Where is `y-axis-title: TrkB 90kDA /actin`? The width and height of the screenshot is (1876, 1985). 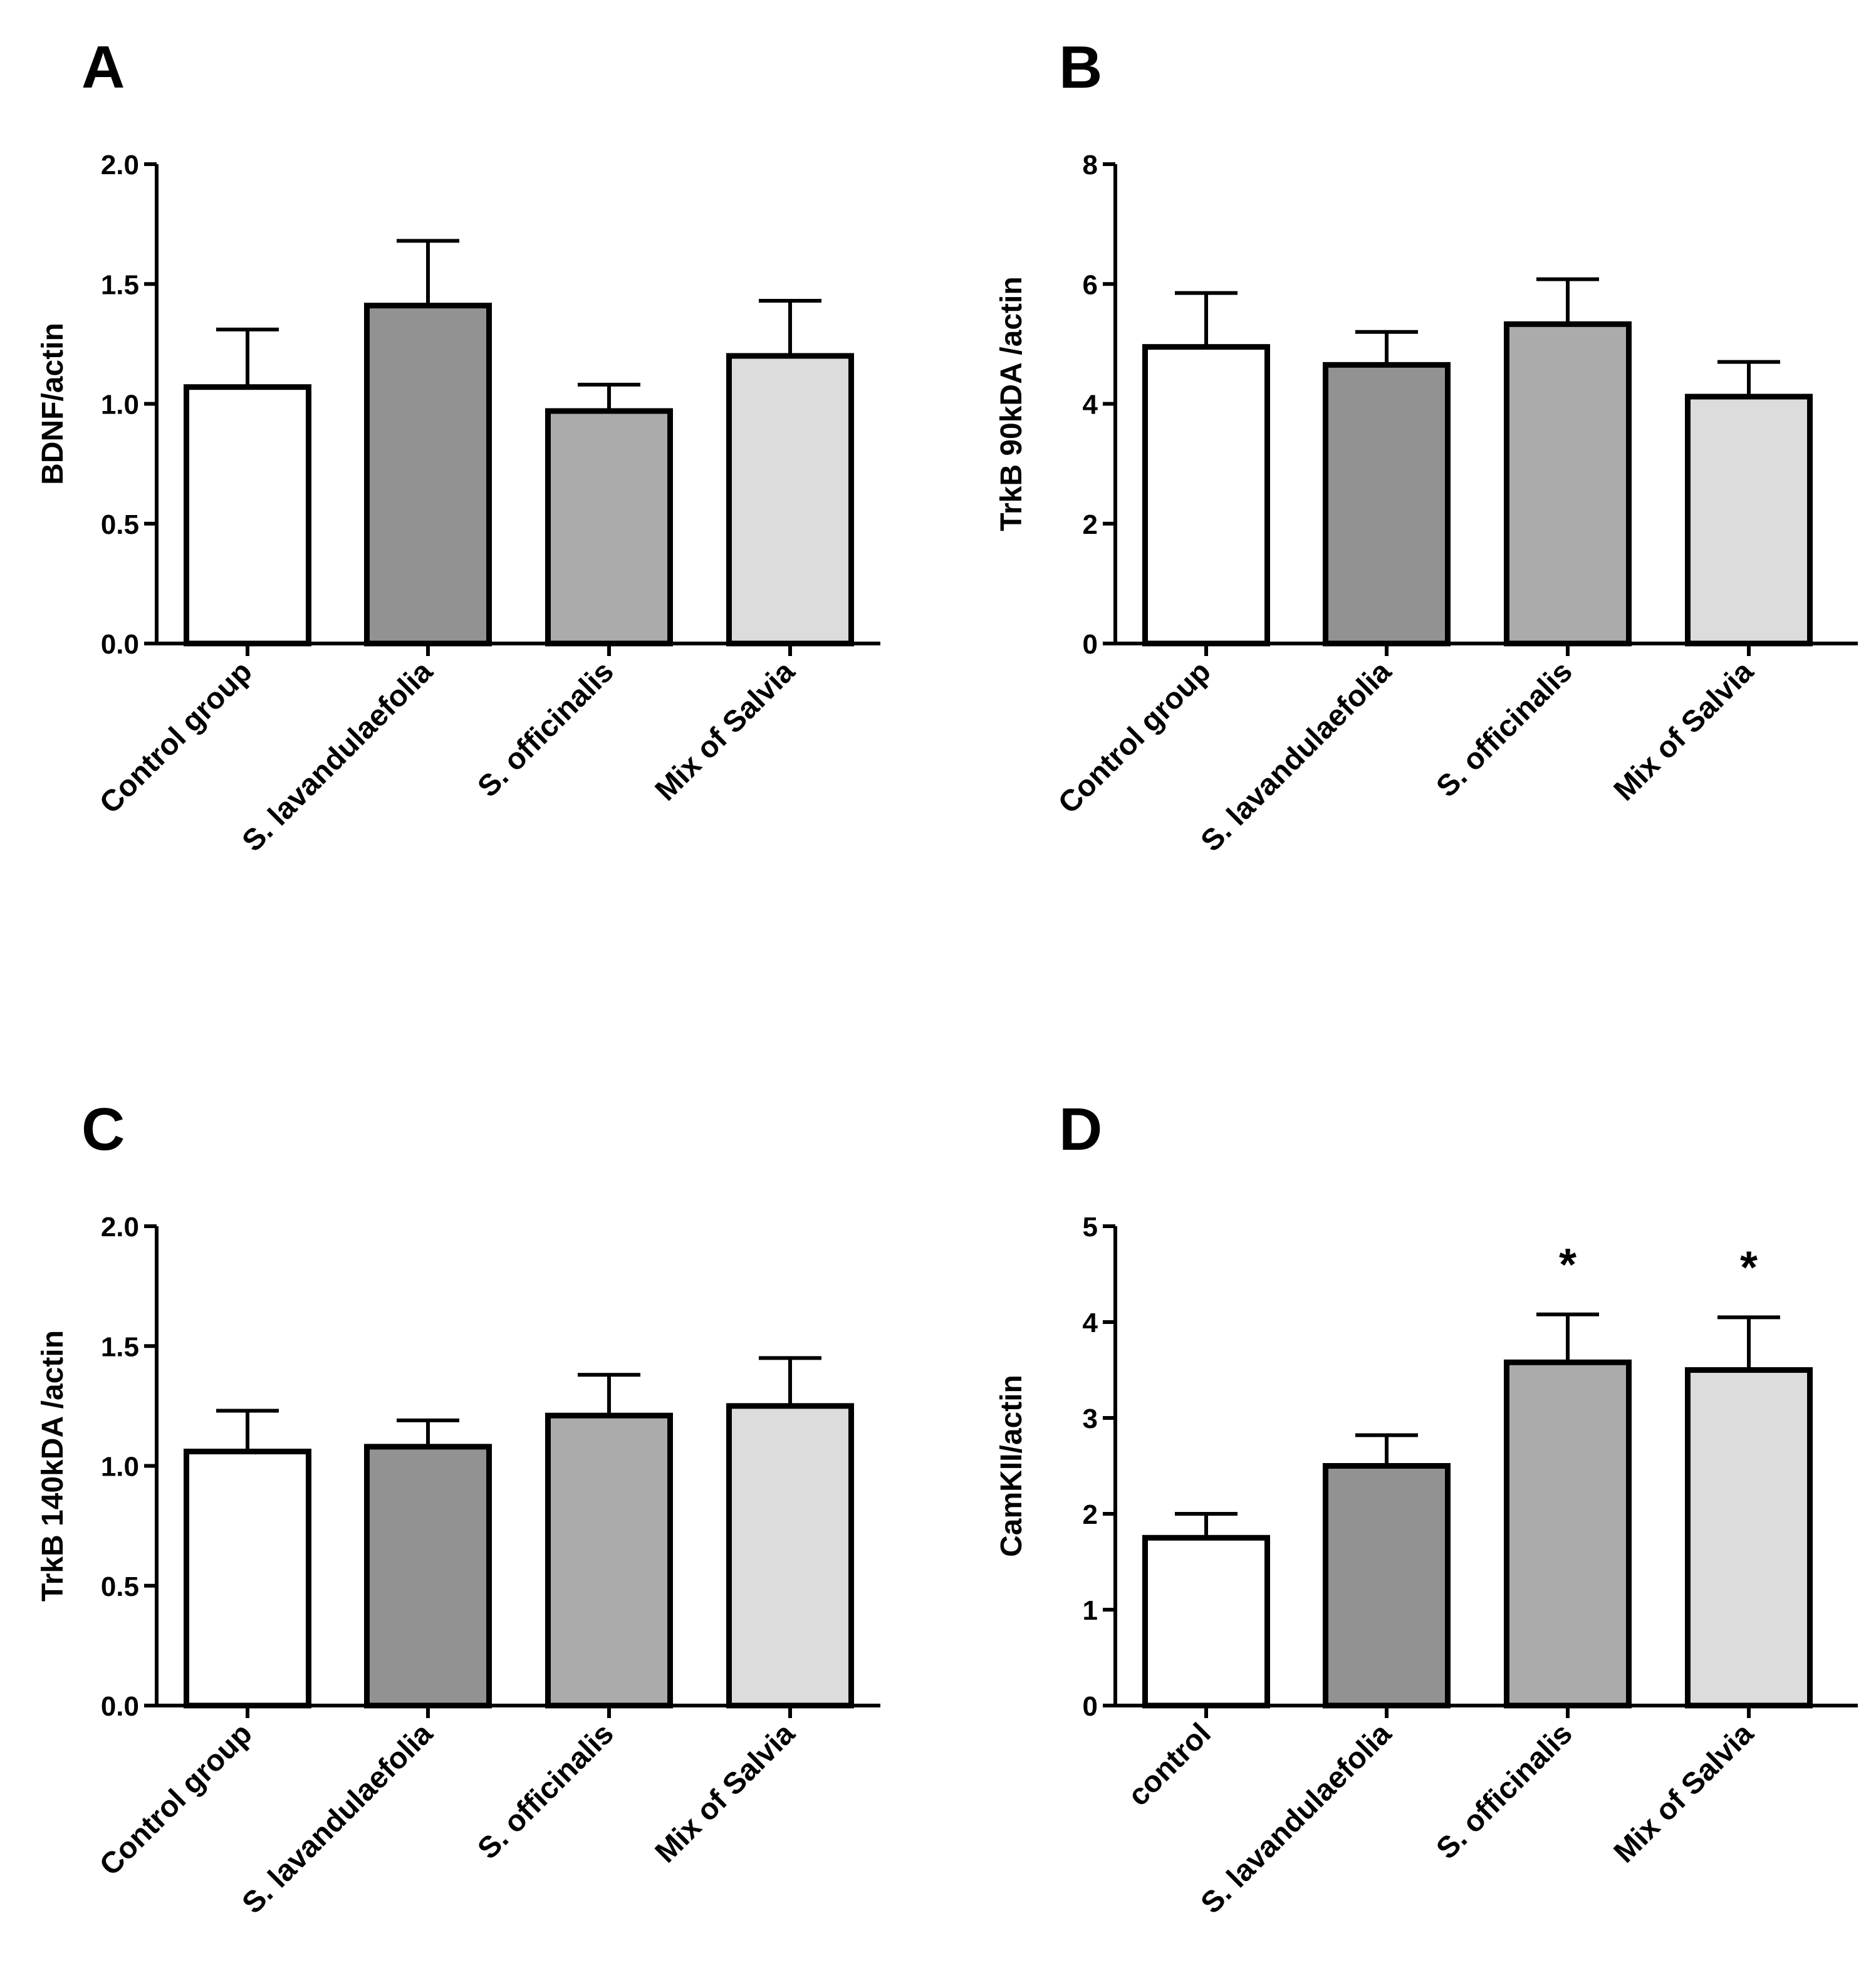
y-axis-title: TrkB 90kDA /actin is located at coordinates (1012, 404).